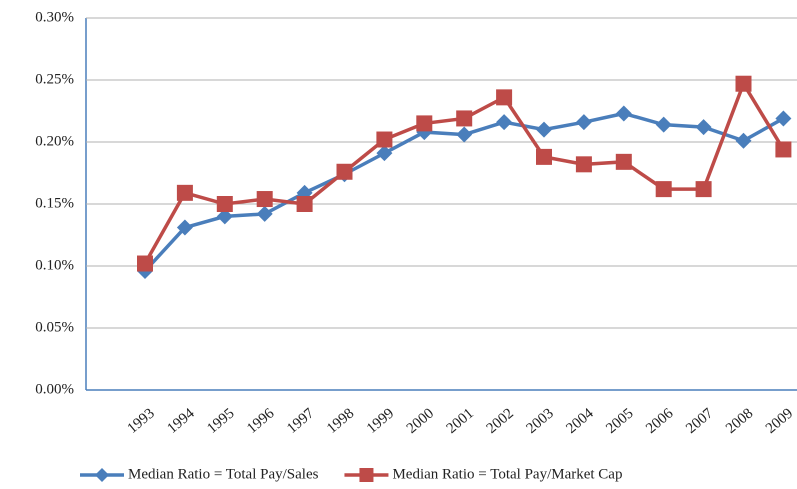 The height and width of the screenshot is (489, 797). Describe the element at coordinates (141, 421) in the screenshot. I see `x-tick-label: 1993` at that location.